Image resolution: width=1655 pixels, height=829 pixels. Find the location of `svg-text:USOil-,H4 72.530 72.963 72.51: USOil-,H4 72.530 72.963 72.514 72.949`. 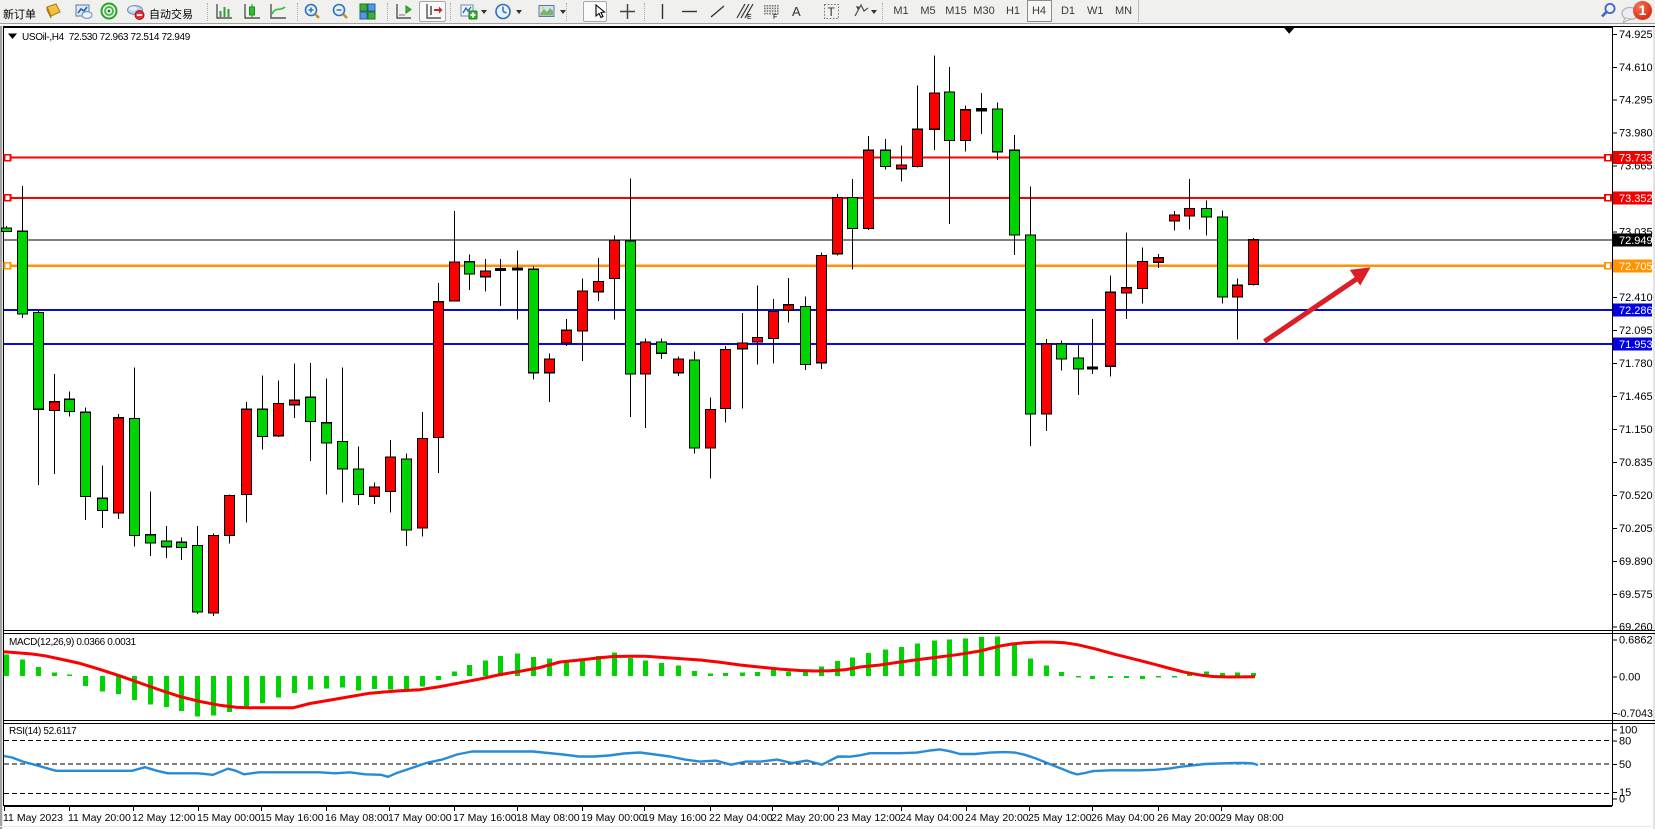

svg-text:USOil-,H4 72.530 72.963 72.51: USOil-,H4 72.530 72.963 72.514 72.949 is located at coordinates (106, 37).